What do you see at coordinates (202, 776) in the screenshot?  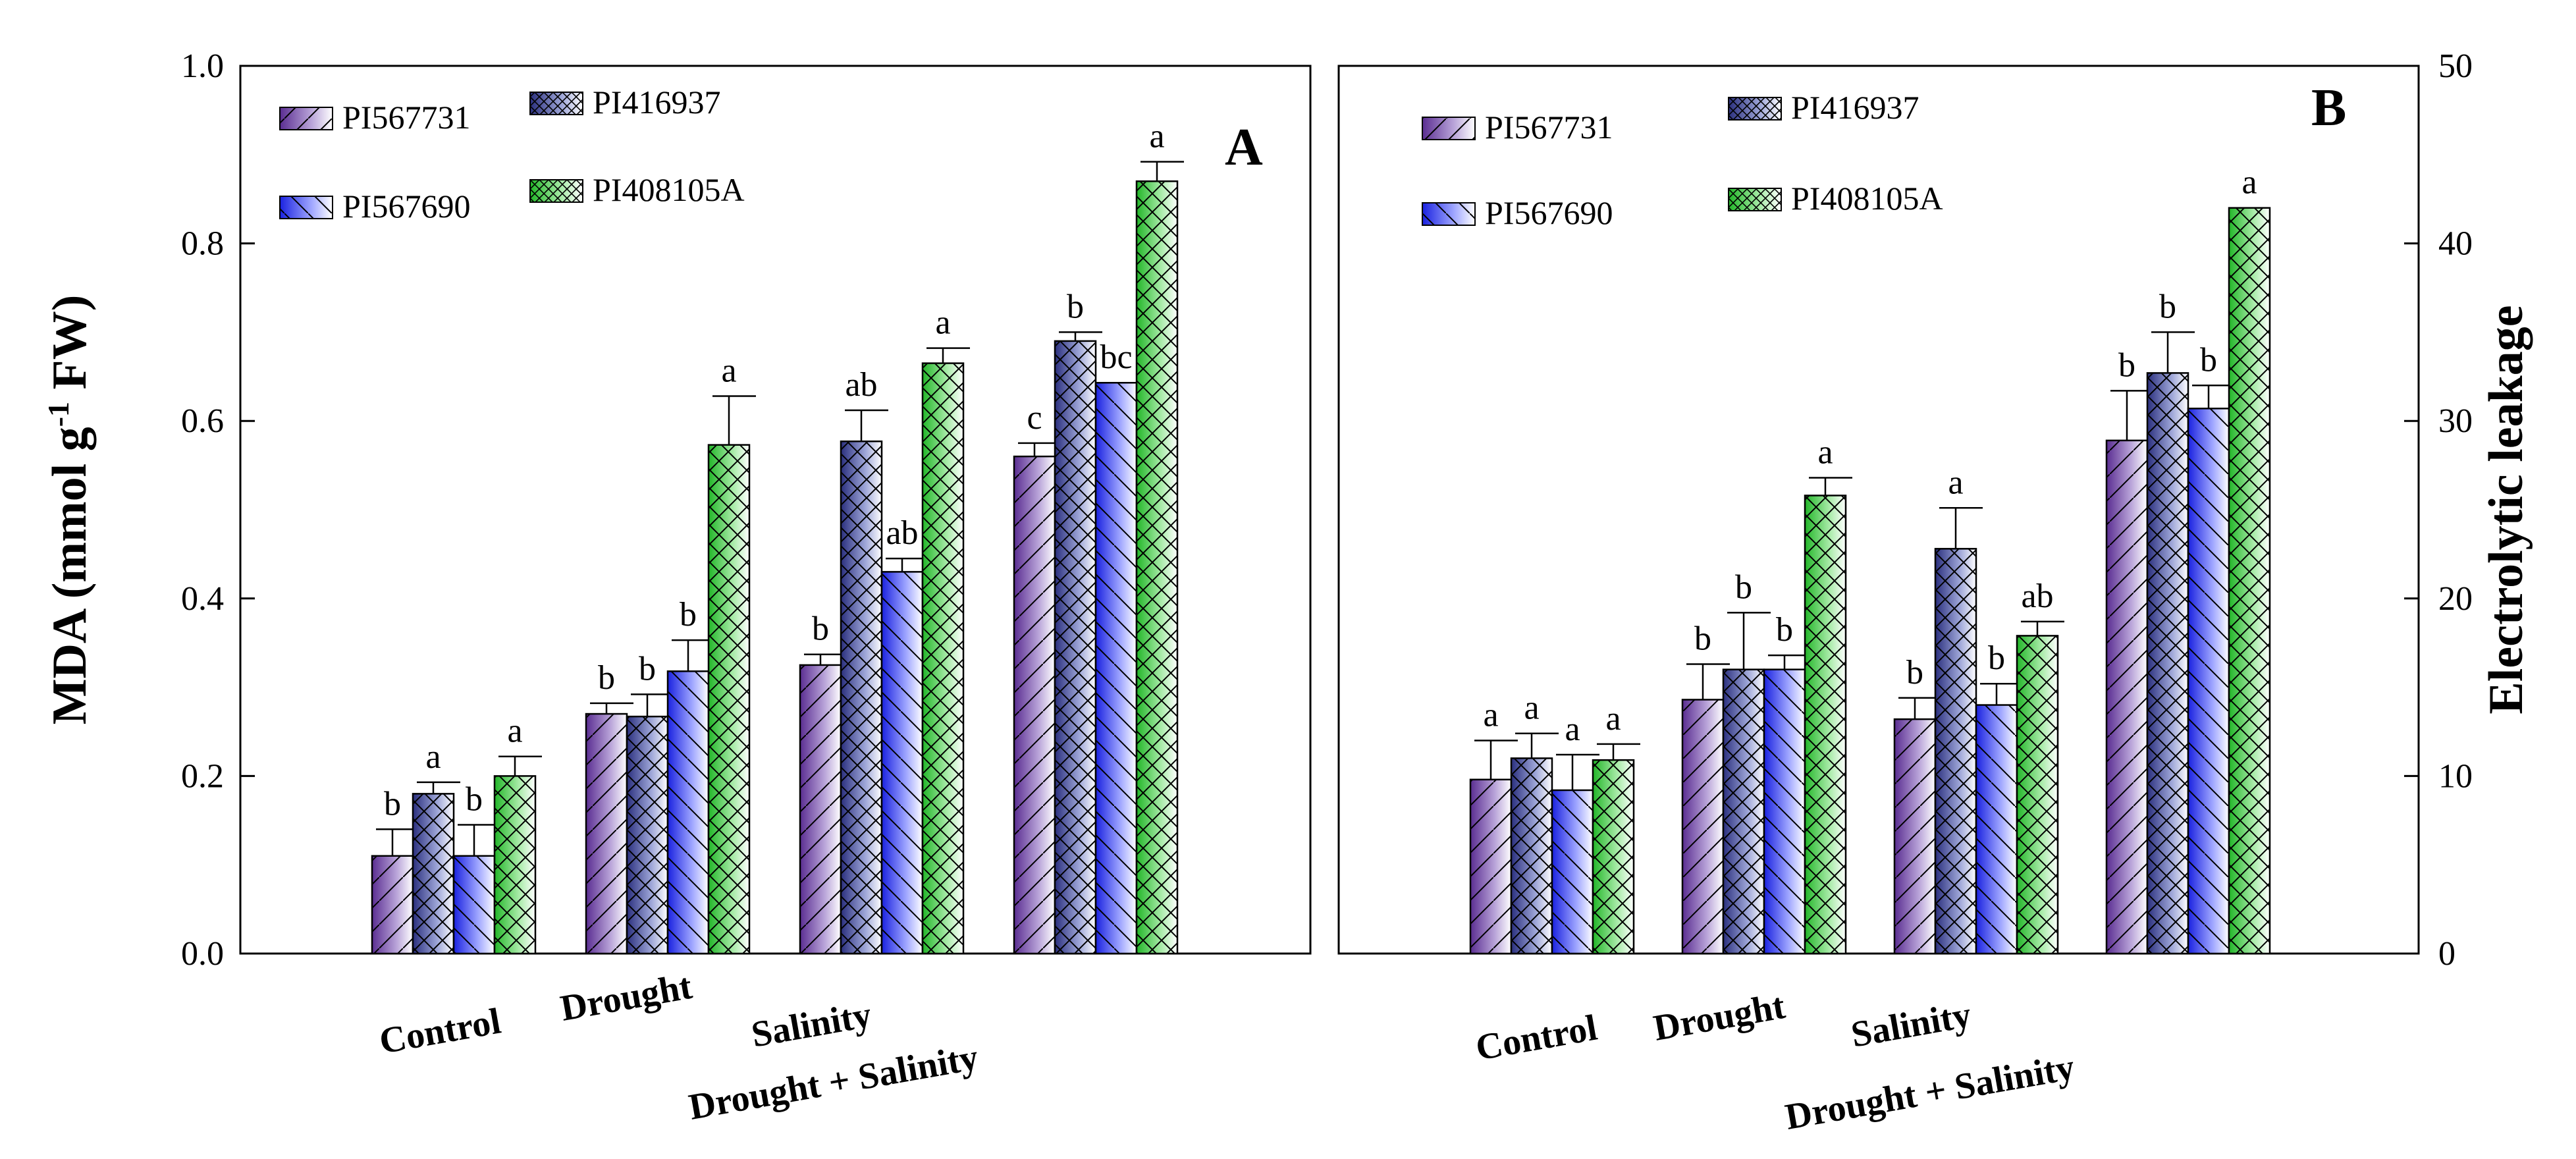 I see `panel-a-y-tick-label: 0.2` at bounding box center [202, 776].